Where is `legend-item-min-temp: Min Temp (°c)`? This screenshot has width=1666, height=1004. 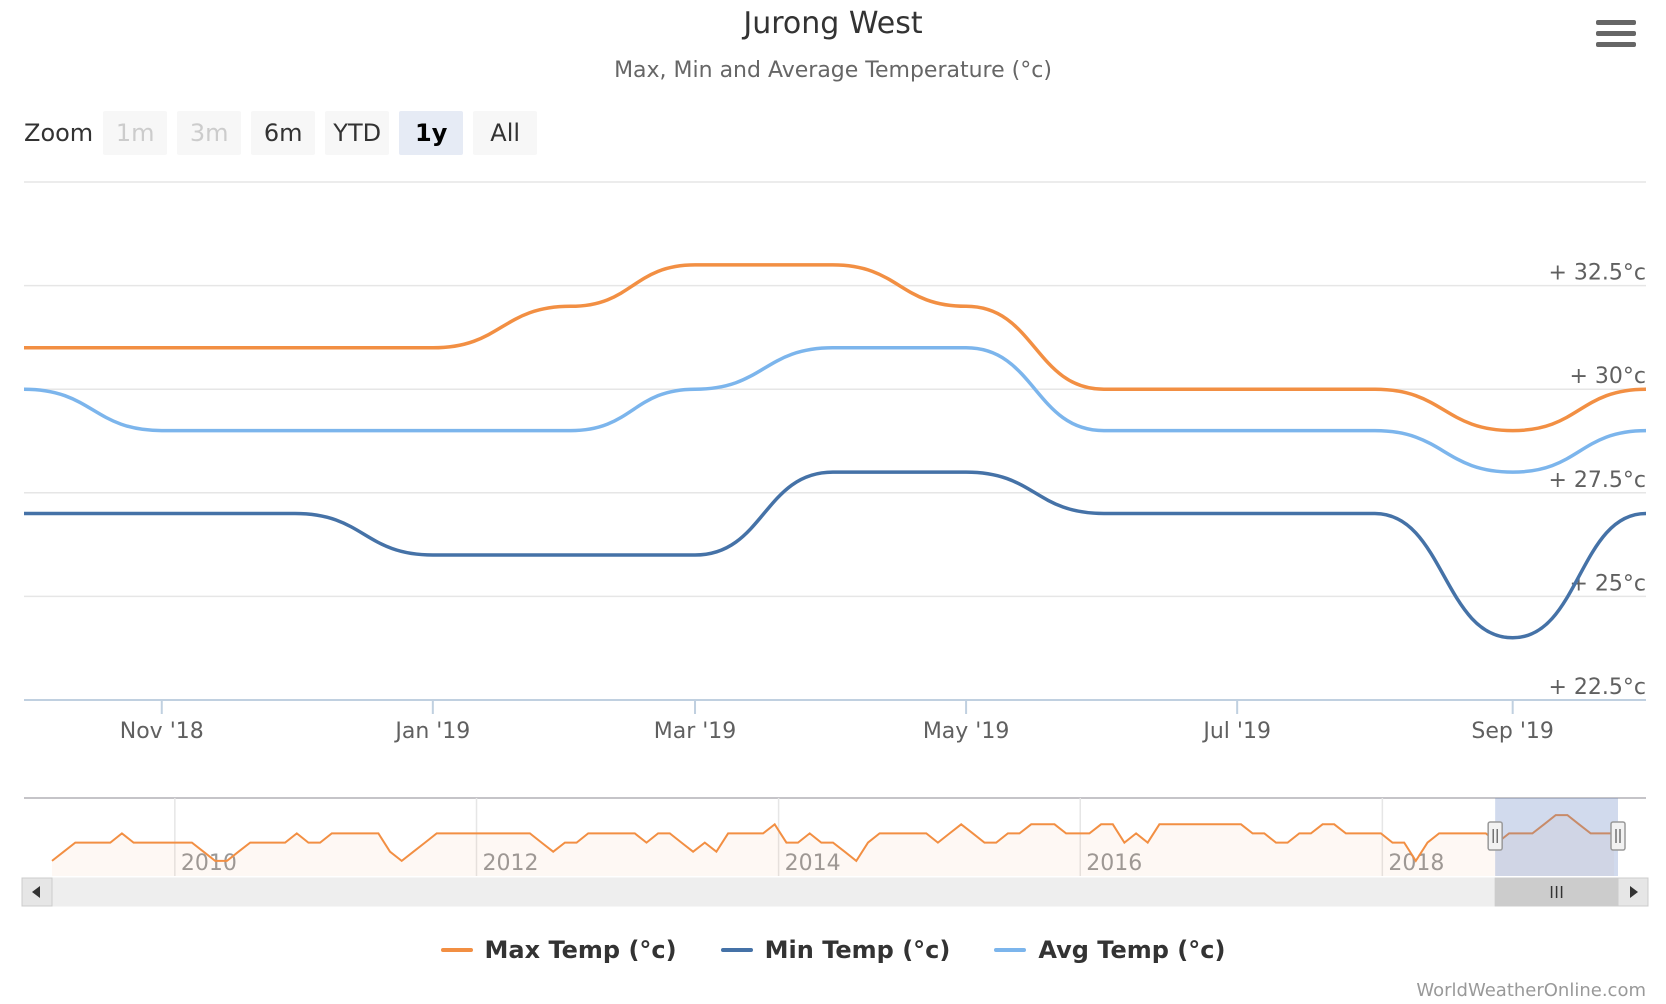
legend-item-min-temp: Min Temp (°c) is located at coordinates (835, 950).